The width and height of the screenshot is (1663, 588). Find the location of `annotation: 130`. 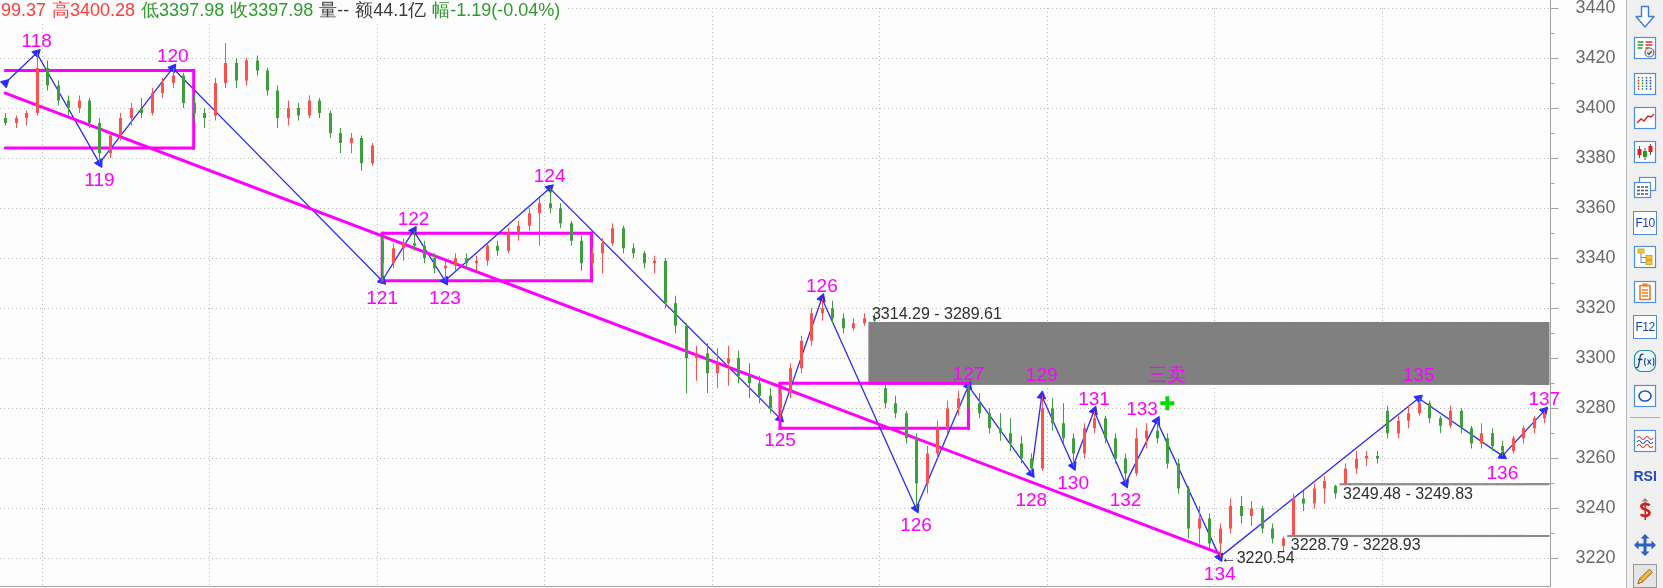

annotation: 130 is located at coordinates (1073, 482).